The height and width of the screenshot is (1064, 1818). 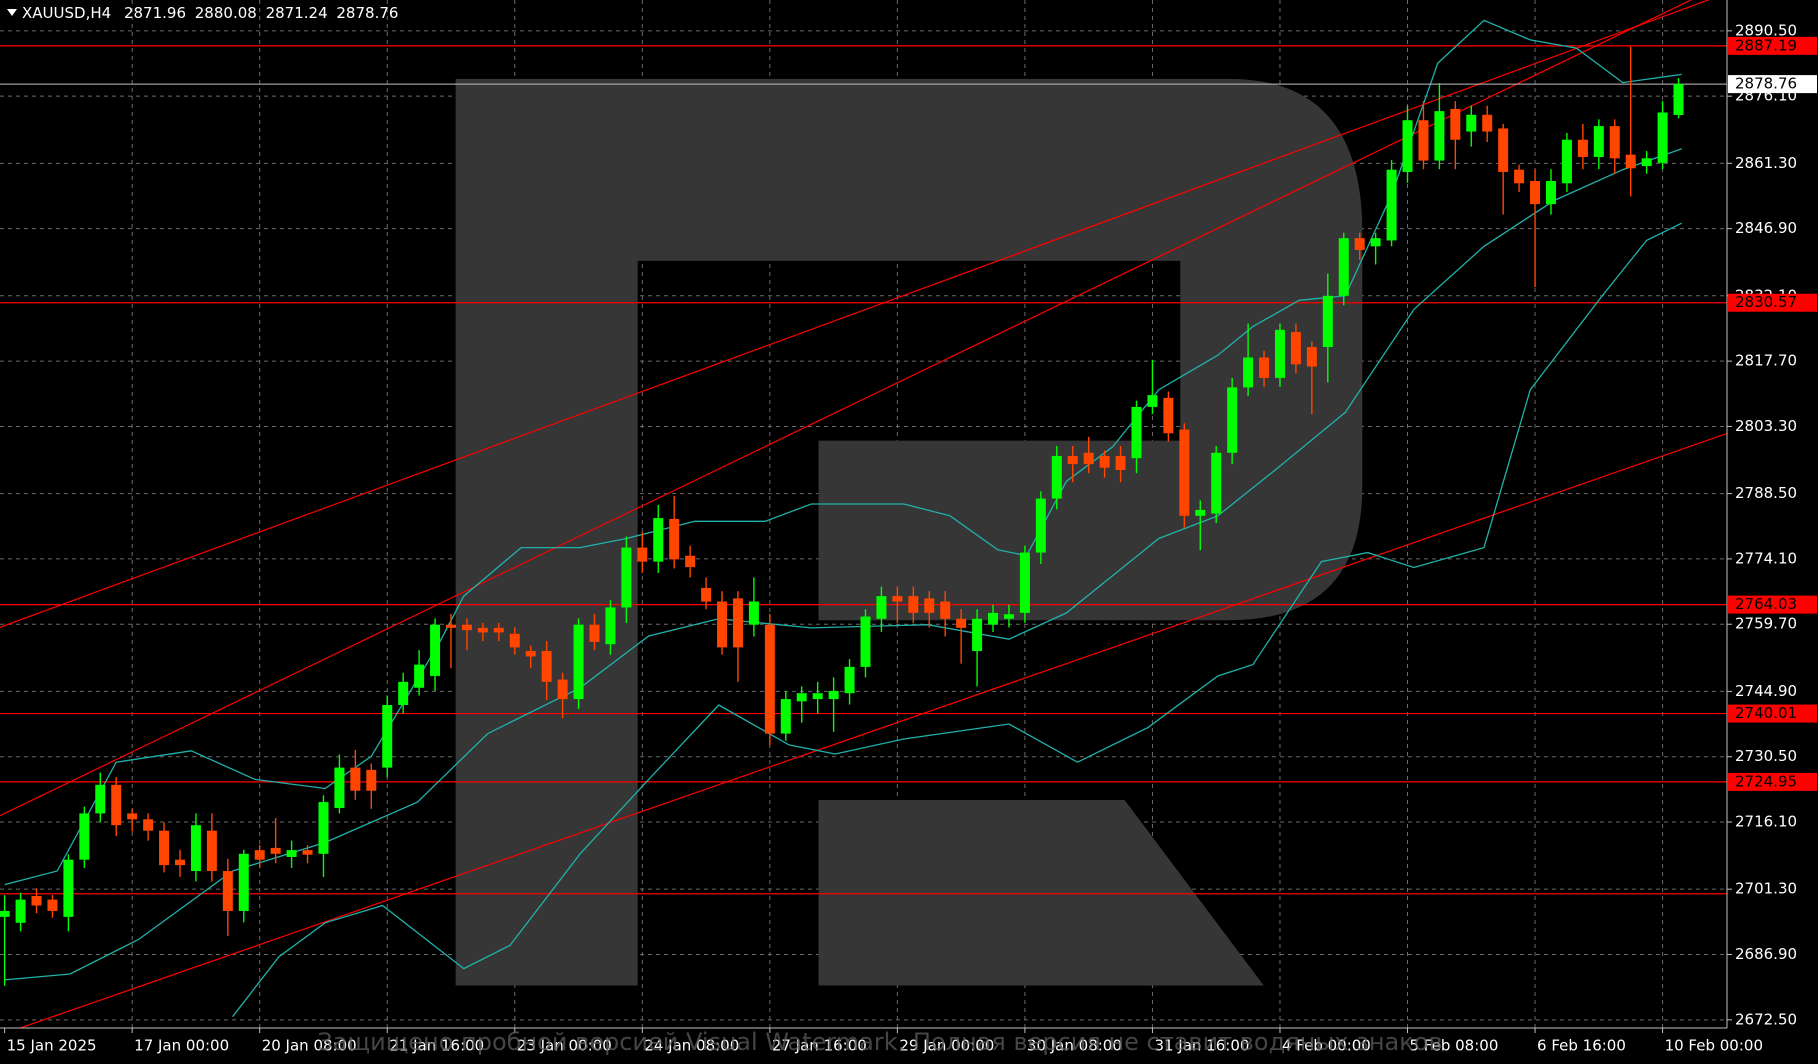 I want to click on x-tick-label: 30 Jan 08:00, so click(x=1074, y=1046).